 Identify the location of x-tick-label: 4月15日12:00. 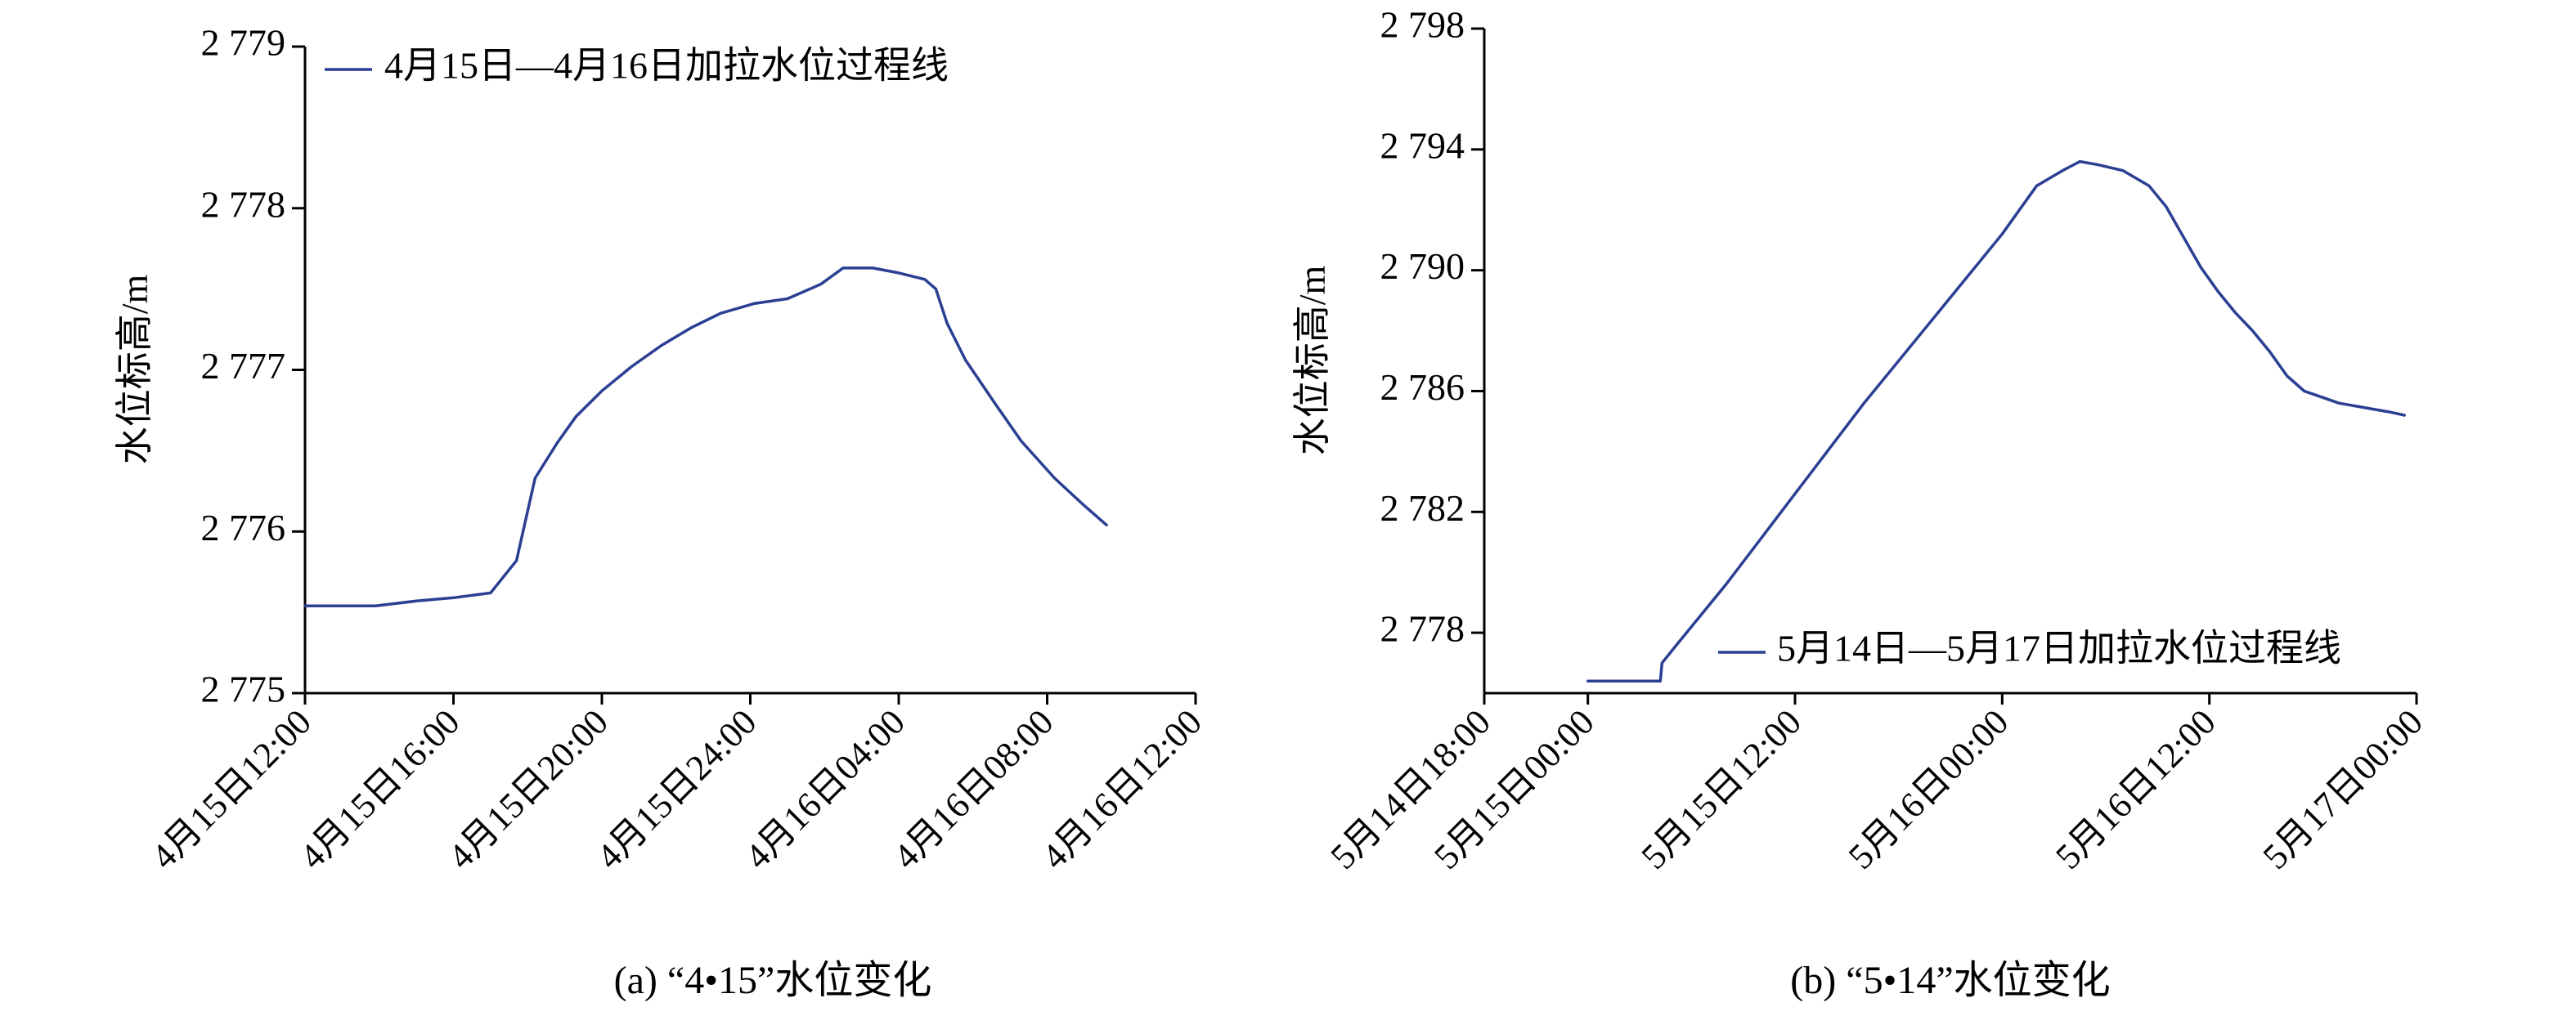
(231, 789).